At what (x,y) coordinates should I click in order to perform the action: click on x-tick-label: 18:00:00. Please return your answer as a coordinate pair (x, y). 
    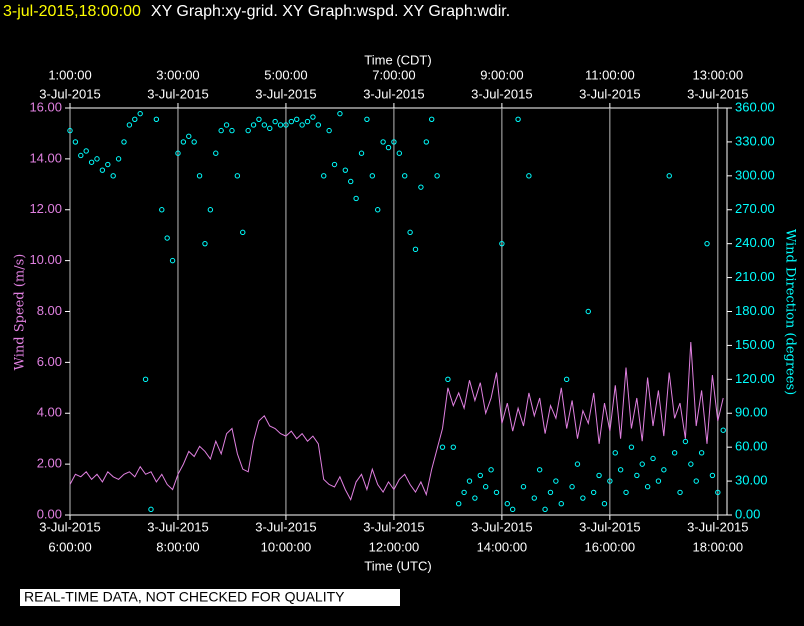
    Looking at the image, I should click on (718, 546).